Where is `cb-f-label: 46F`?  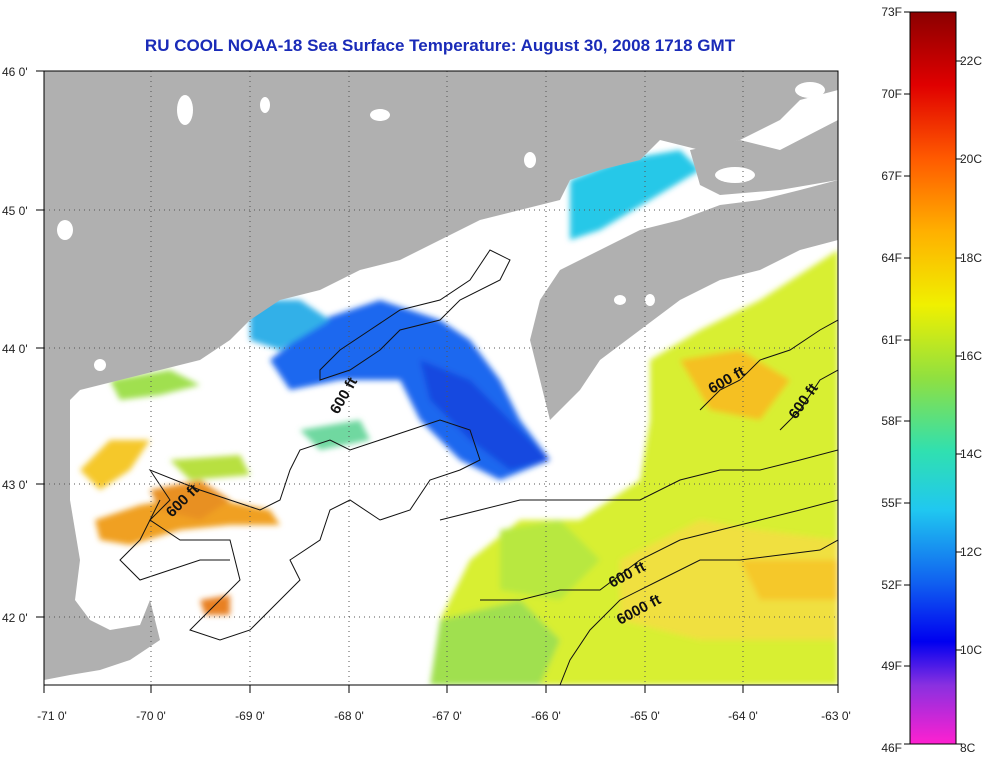
cb-f-label: 46F is located at coordinates (891, 748).